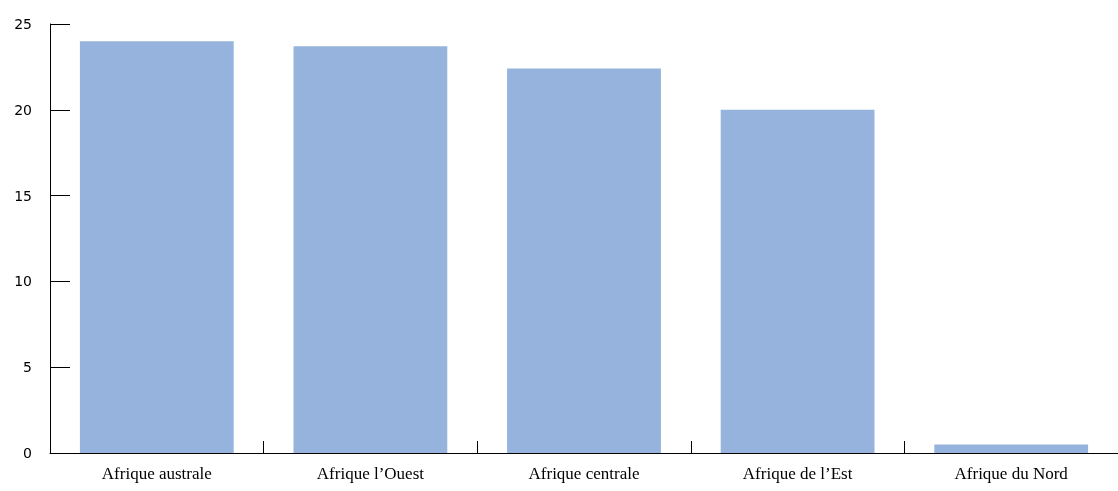 This screenshot has width=1118, height=491. I want to click on y-tick-label: 10, so click(23, 281).